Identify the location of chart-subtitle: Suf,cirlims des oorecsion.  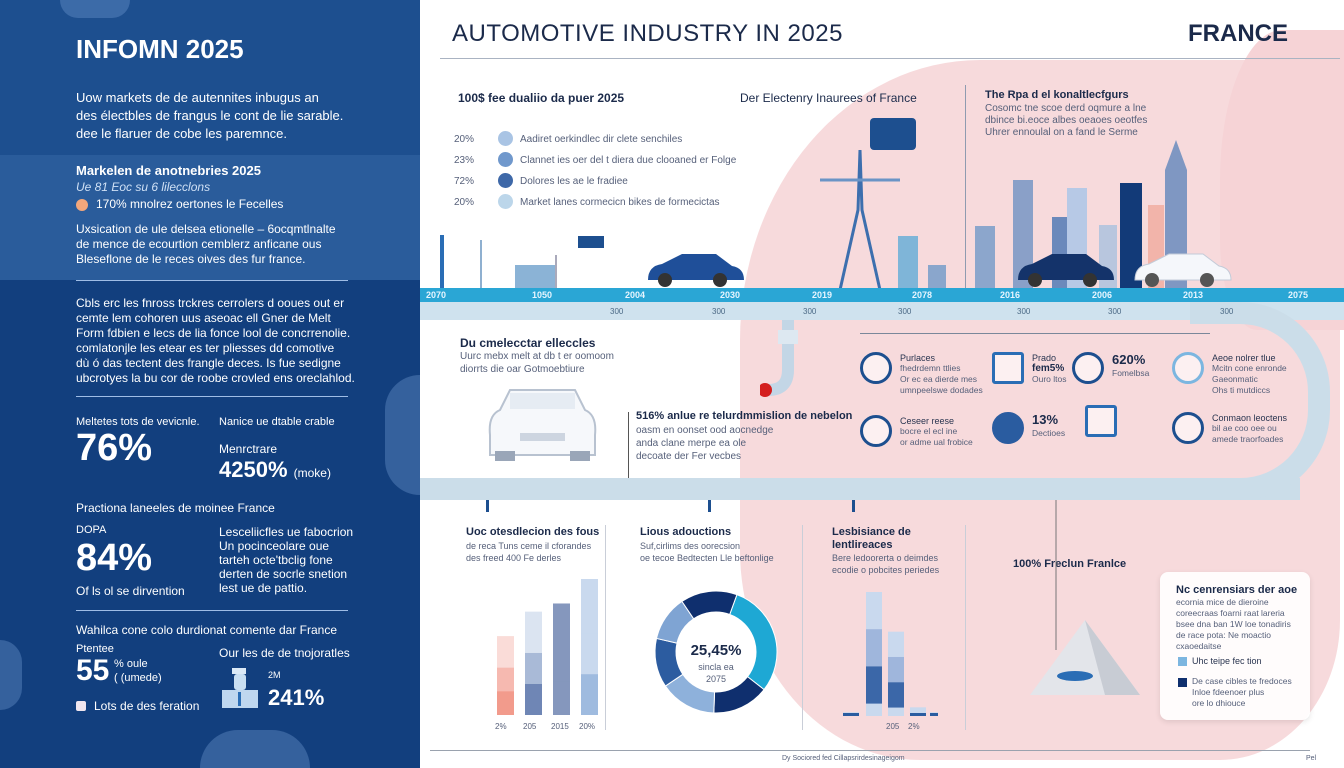
(690, 546).